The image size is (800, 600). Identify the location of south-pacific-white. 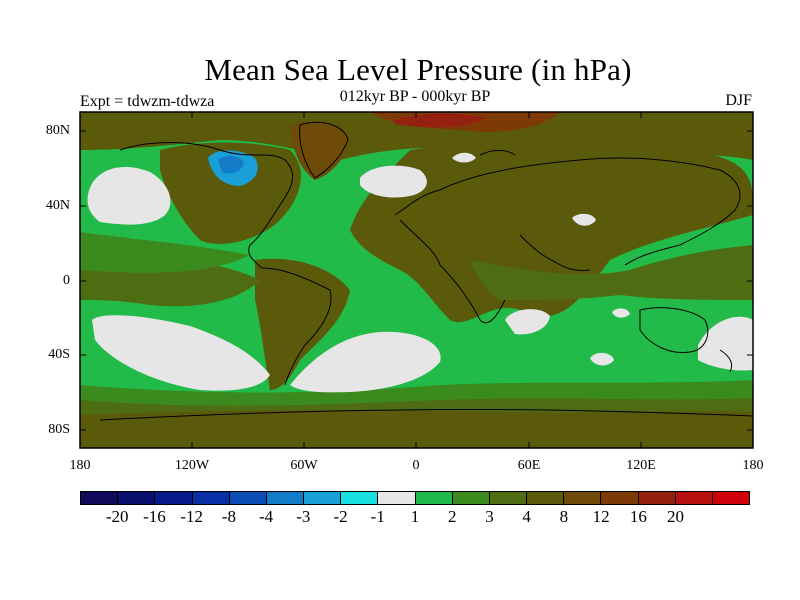
(181, 353).